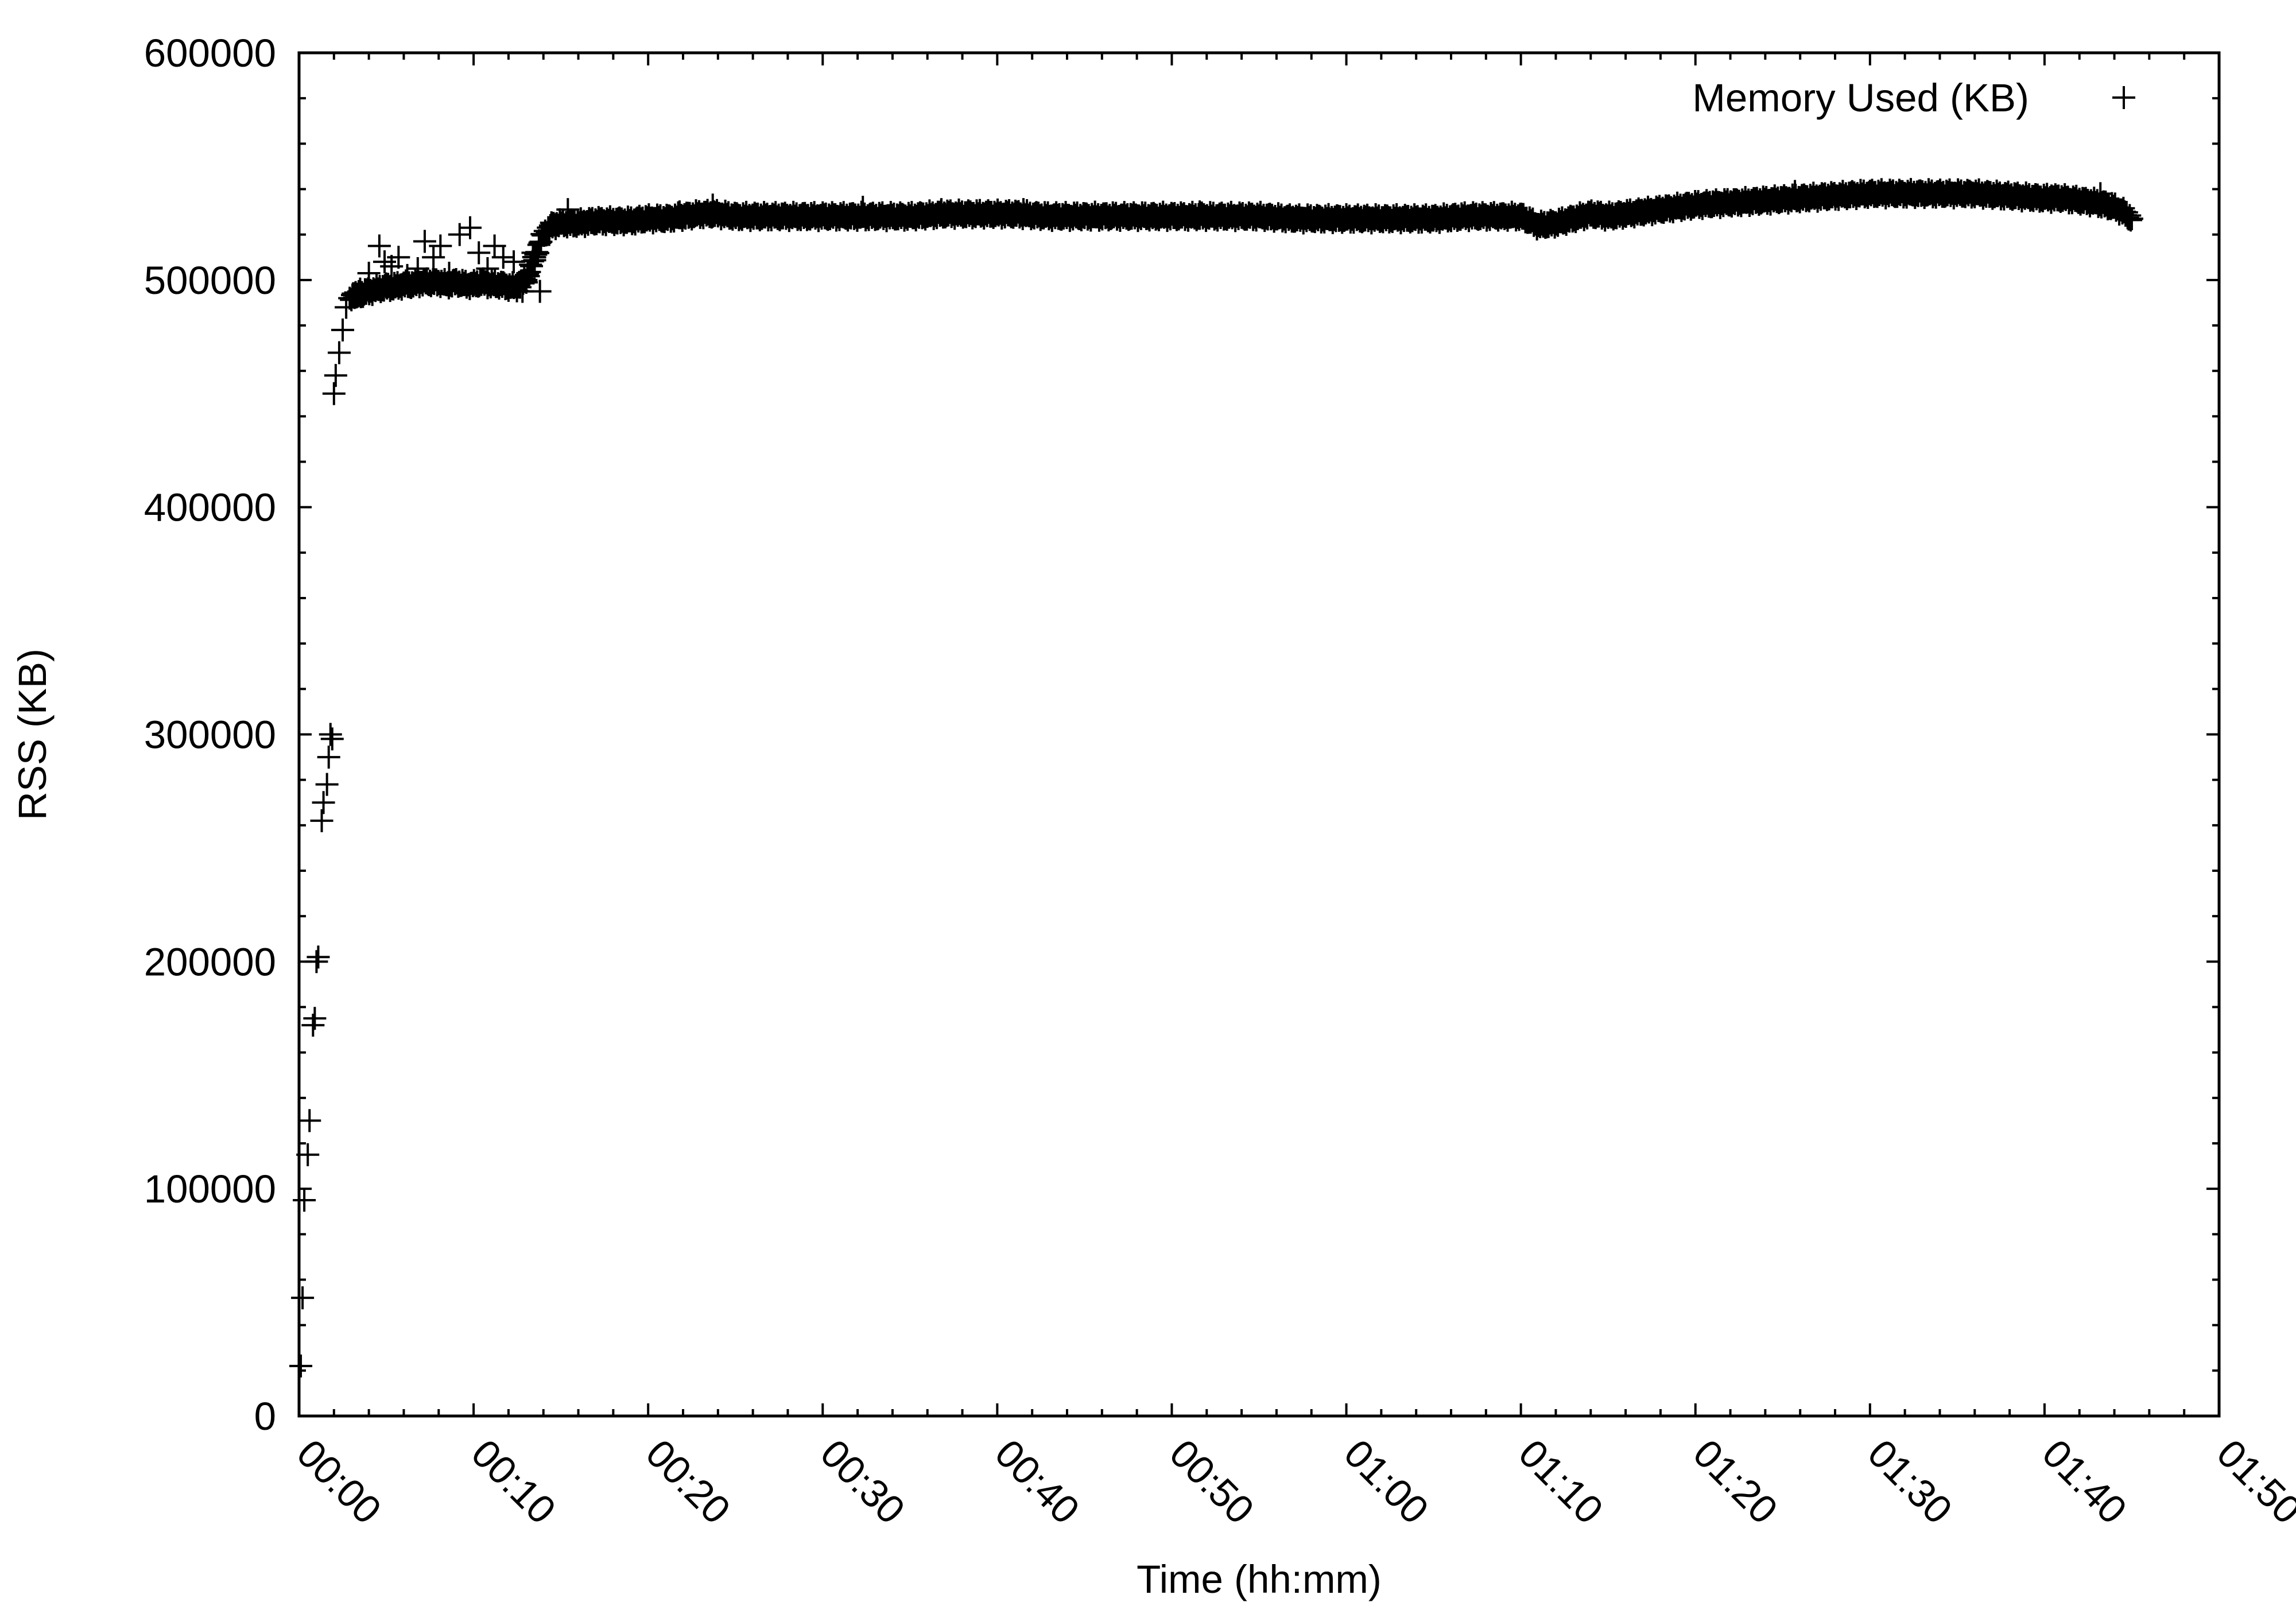 This screenshot has width=2296, height=1610. Describe the element at coordinates (1860, 98) in the screenshot. I see `legend-label: Memory Used (KB)` at that location.